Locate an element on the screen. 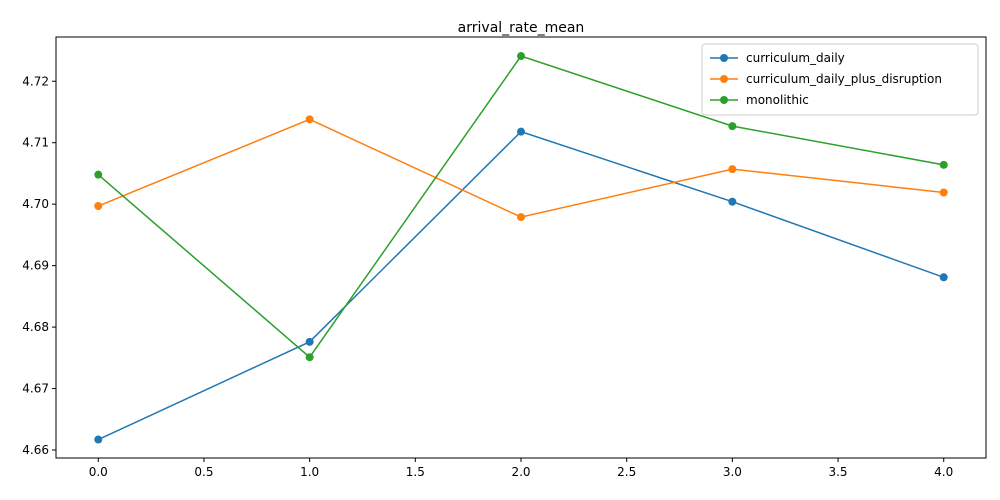  x-tick-label: 4.0 is located at coordinates (943, 472).